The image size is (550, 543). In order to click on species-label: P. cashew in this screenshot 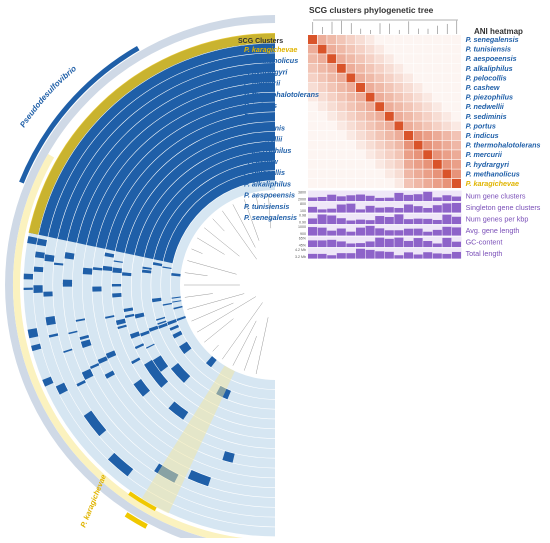, I will do `click(261, 161)`.